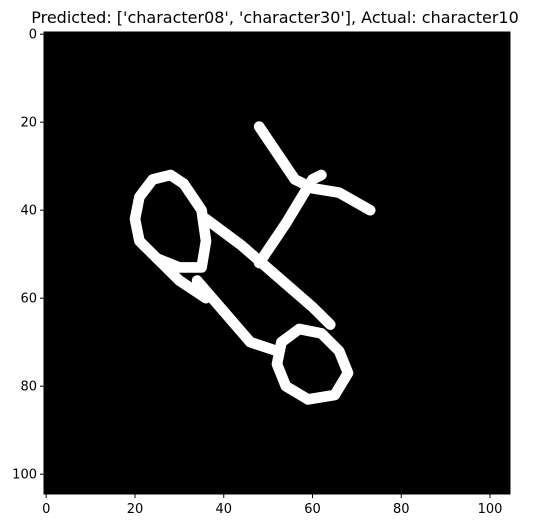 Image resolution: width=540 pixels, height=528 pixels. What do you see at coordinates (28, 299) in the screenshot?
I see `y-tick-label: 60` at bounding box center [28, 299].